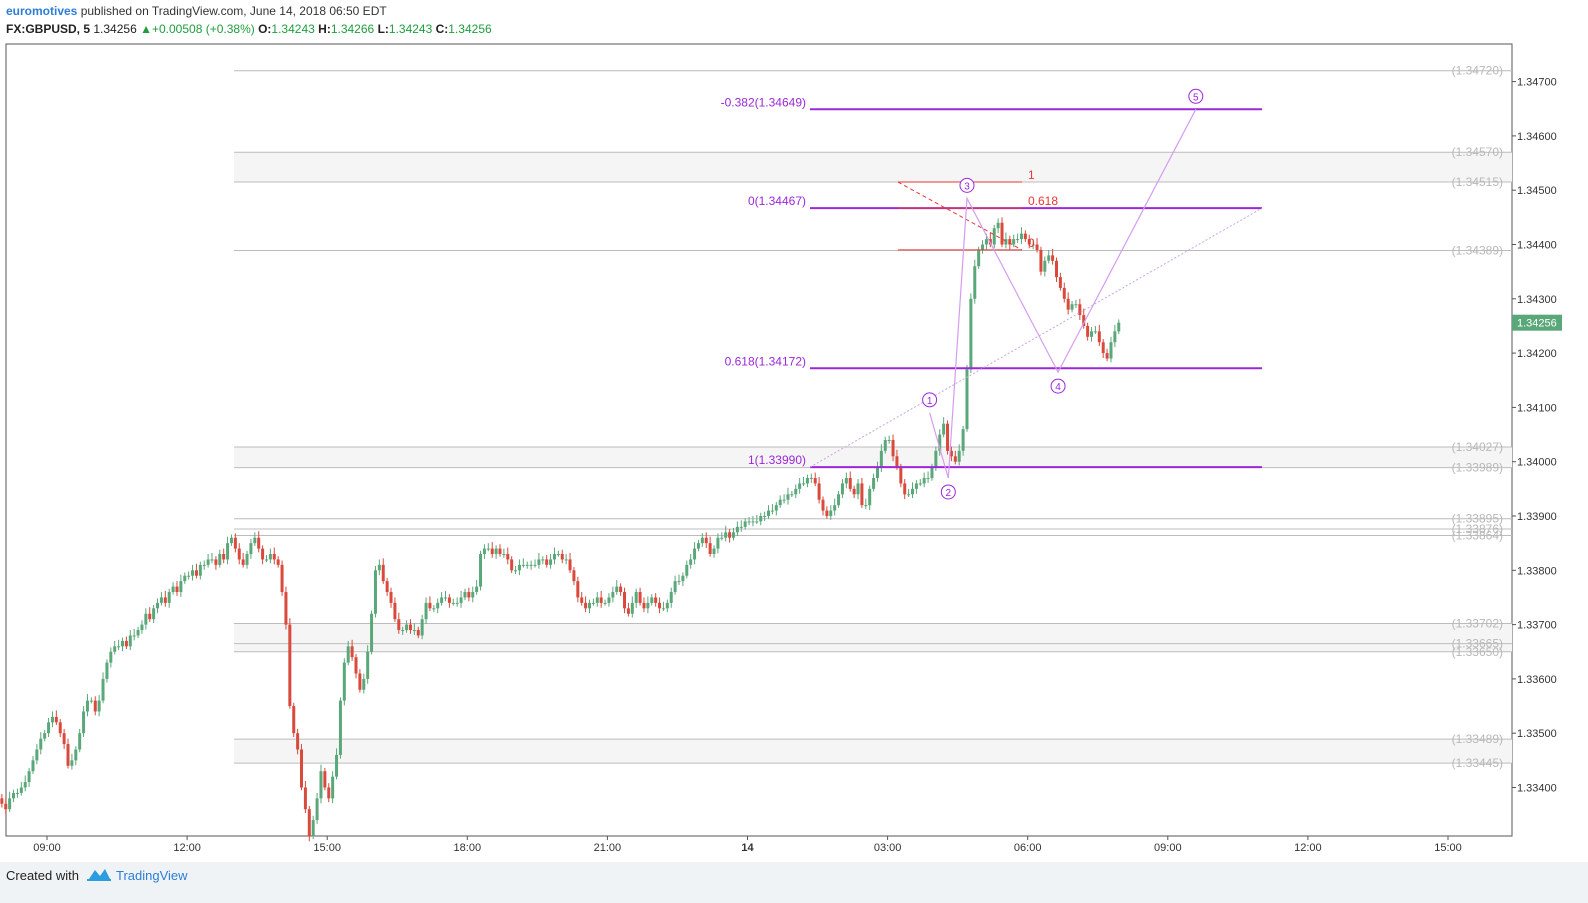 The image size is (1588, 903). I want to click on author-link: euromotives, so click(42, 11).